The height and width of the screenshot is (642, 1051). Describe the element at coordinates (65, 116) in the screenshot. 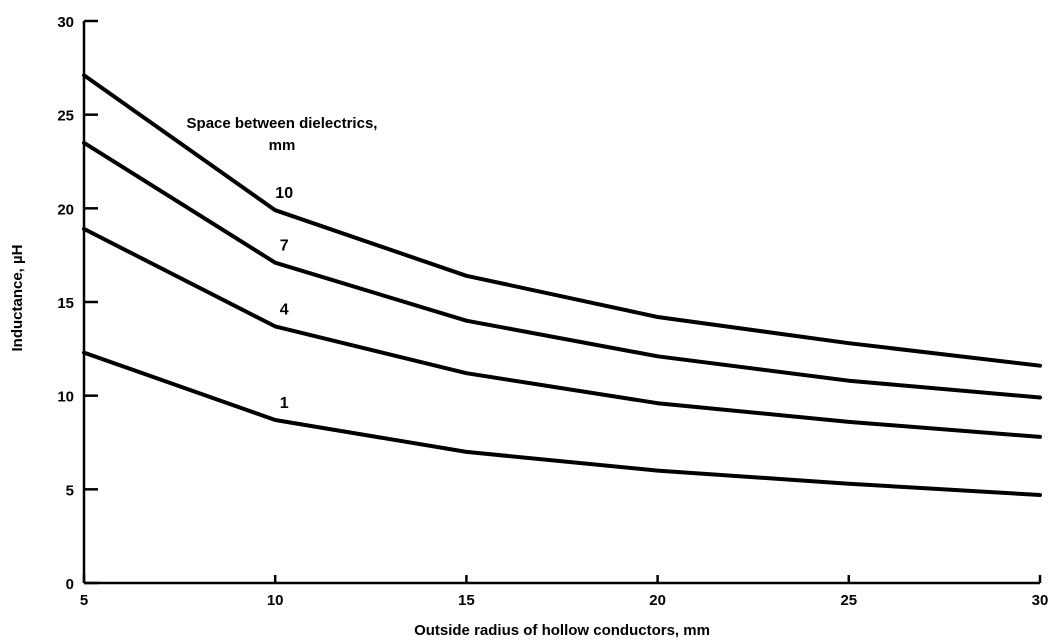

I see `y-tick-label: 25` at that location.